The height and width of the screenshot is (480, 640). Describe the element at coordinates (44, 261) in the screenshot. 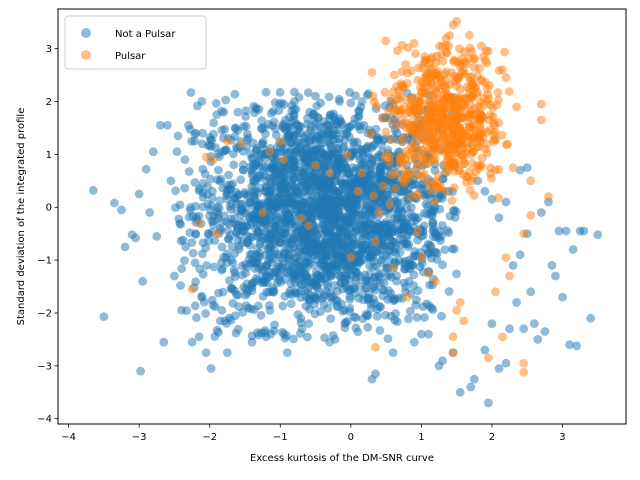

I see `y-tick-label: −1` at that location.